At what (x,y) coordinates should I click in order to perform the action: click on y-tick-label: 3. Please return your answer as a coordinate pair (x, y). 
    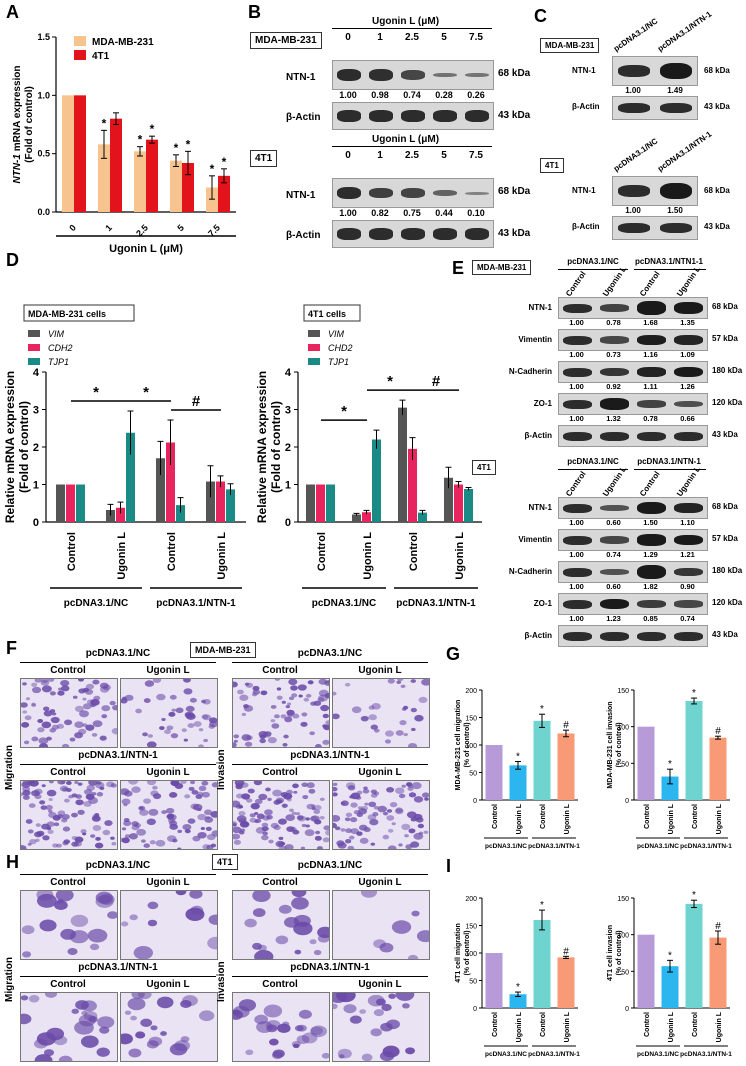
    Looking at the image, I should click on (36, 411).